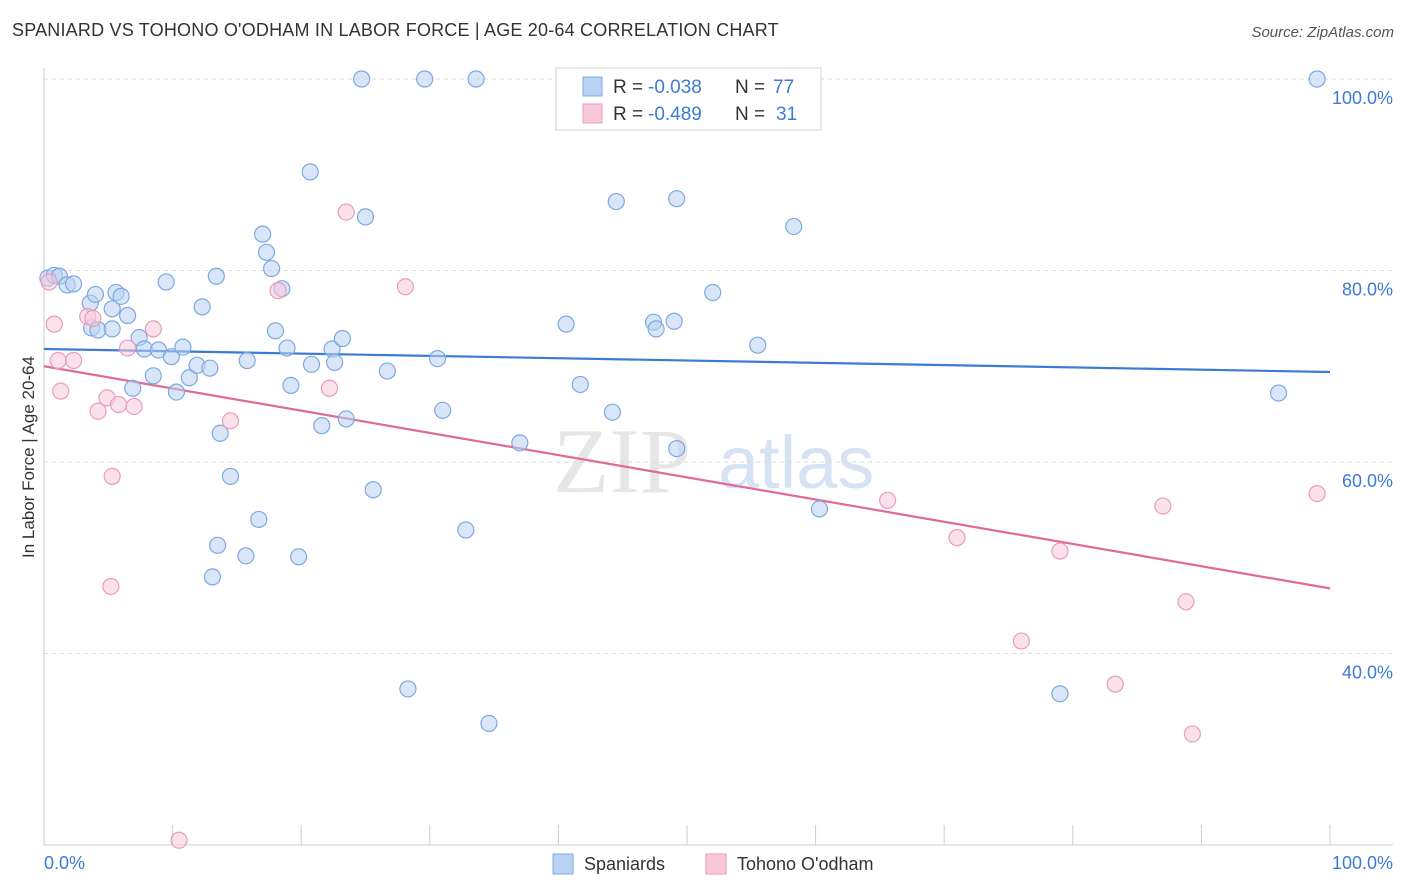 The height and width of the screenshot is (892, 1406). I want to click on y-tick-label-80: 80.0%, so click(1367, 290).